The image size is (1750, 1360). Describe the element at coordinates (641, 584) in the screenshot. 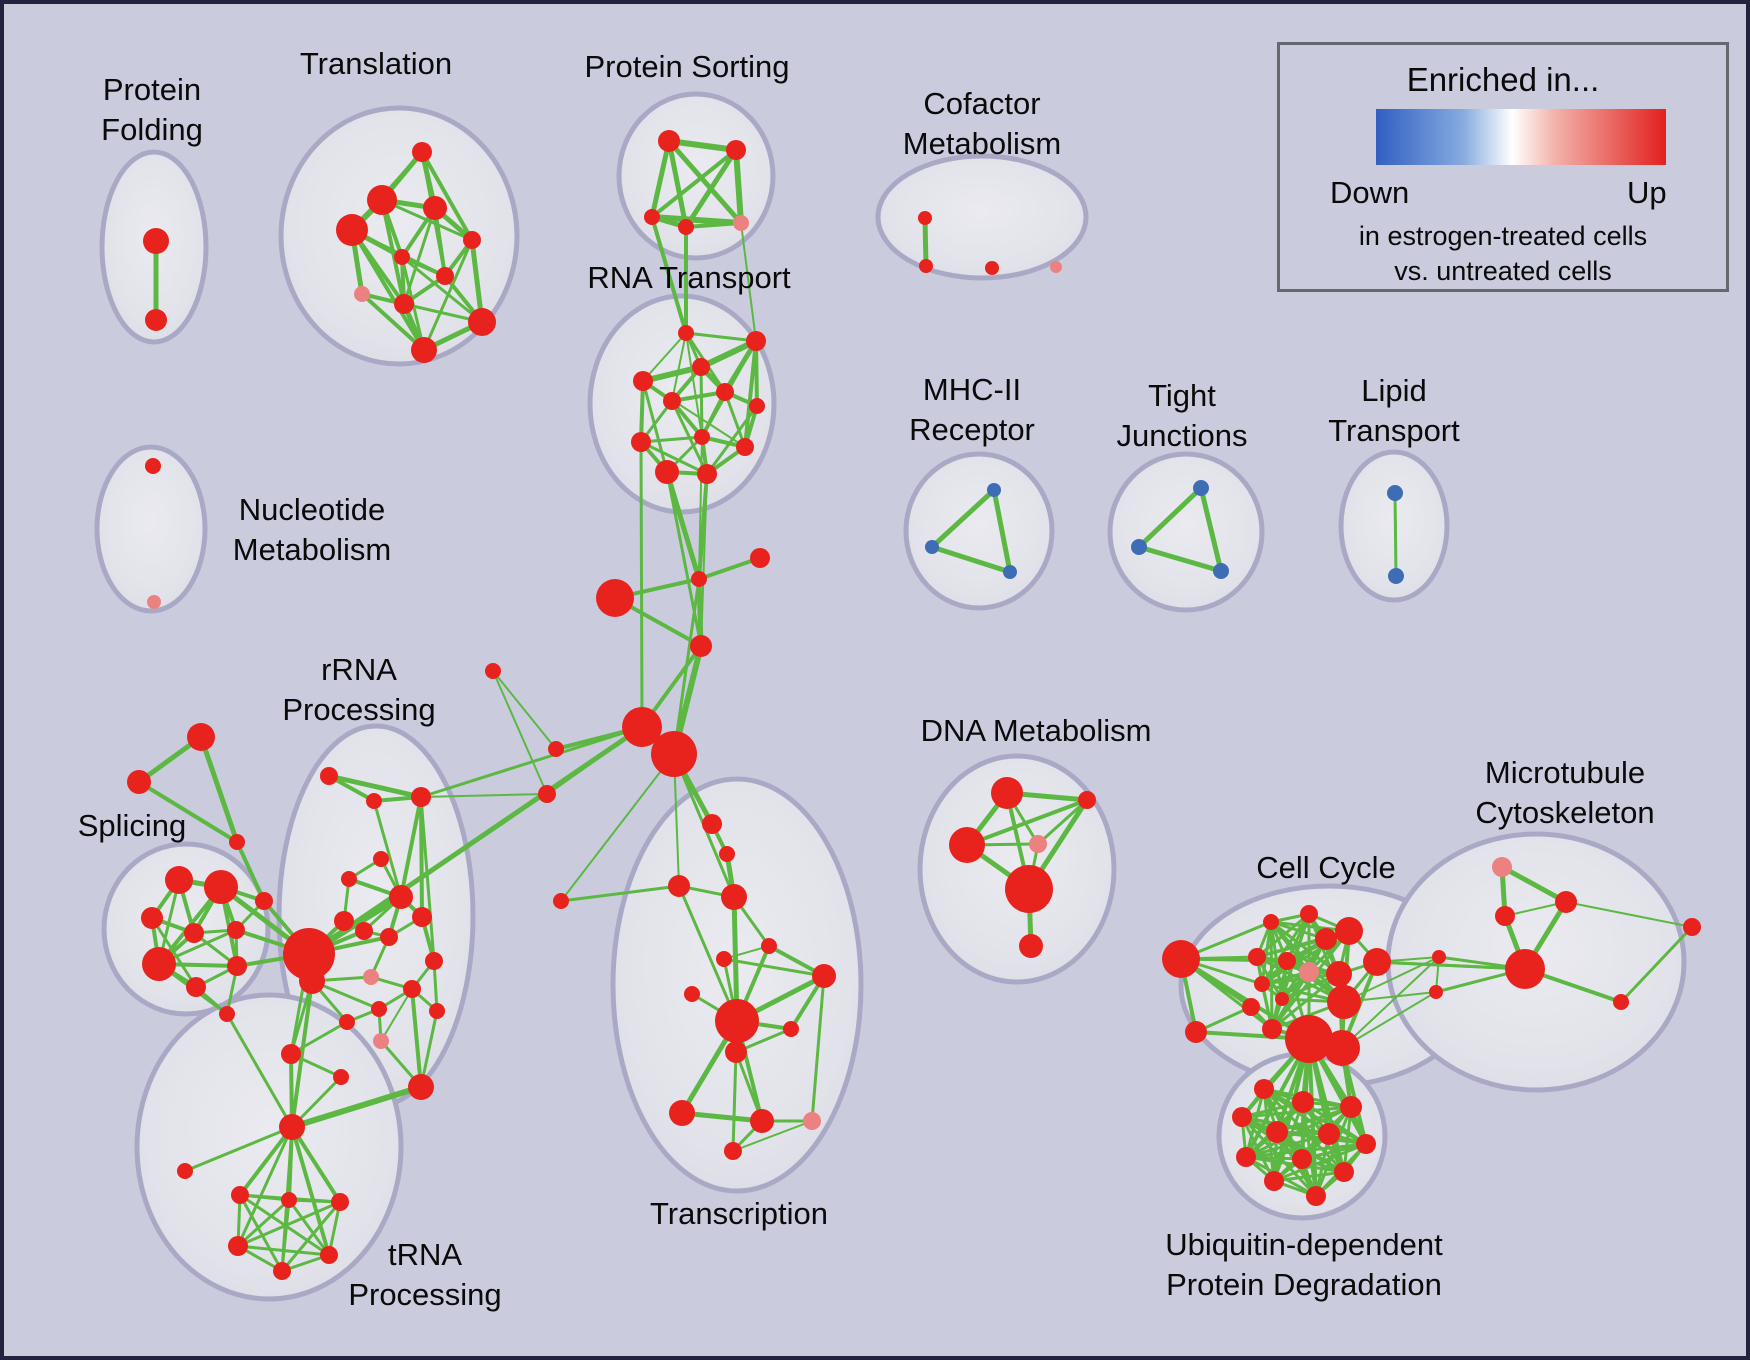

I see `edge-rt8-H1` at that location.